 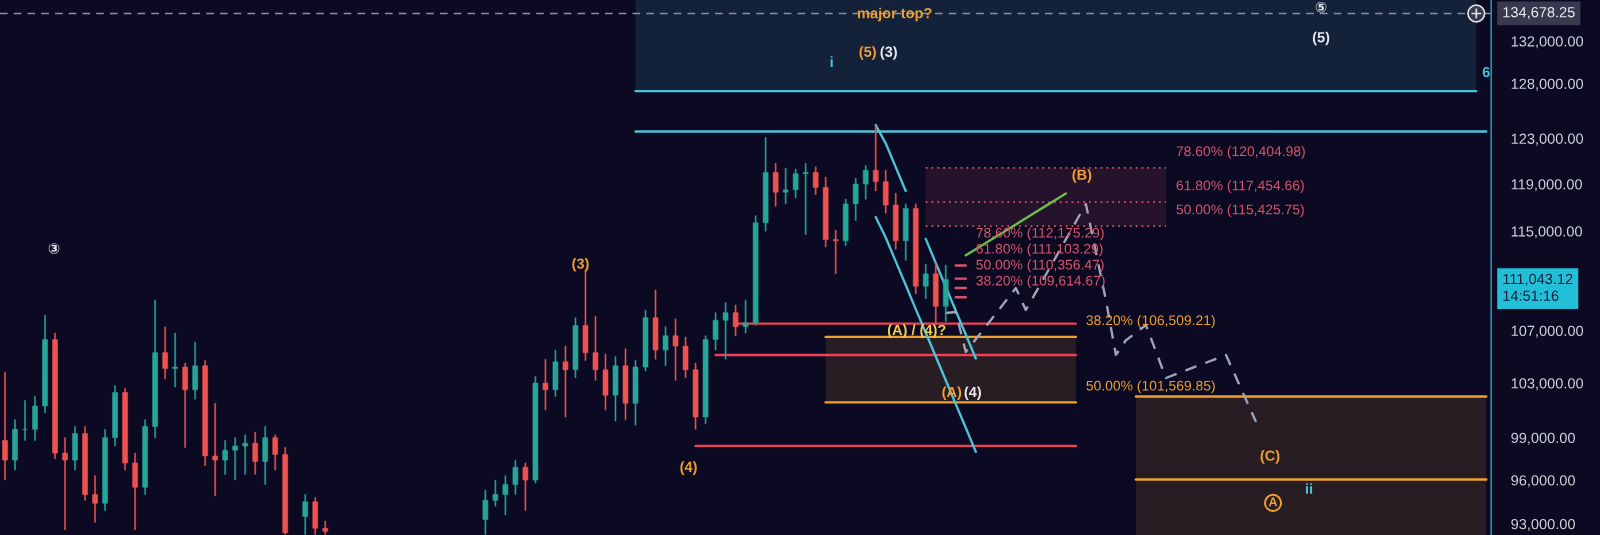 I want to click on series-label: 50.00% (110,356.47), so click(x=1040, y=266).